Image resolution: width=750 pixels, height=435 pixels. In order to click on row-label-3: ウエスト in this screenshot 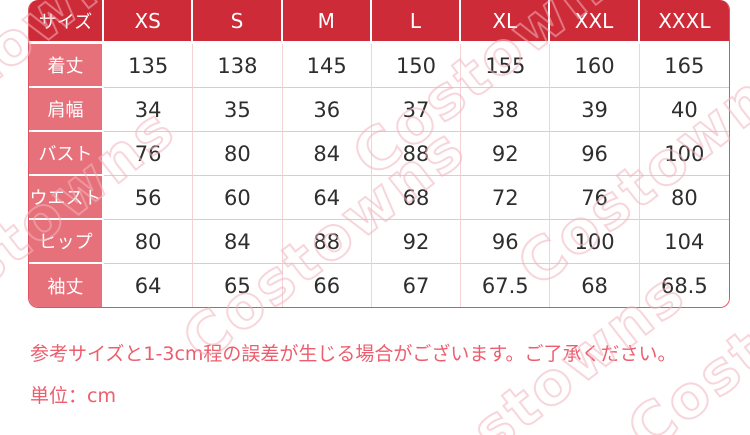, I will do `click(66, 198)`.